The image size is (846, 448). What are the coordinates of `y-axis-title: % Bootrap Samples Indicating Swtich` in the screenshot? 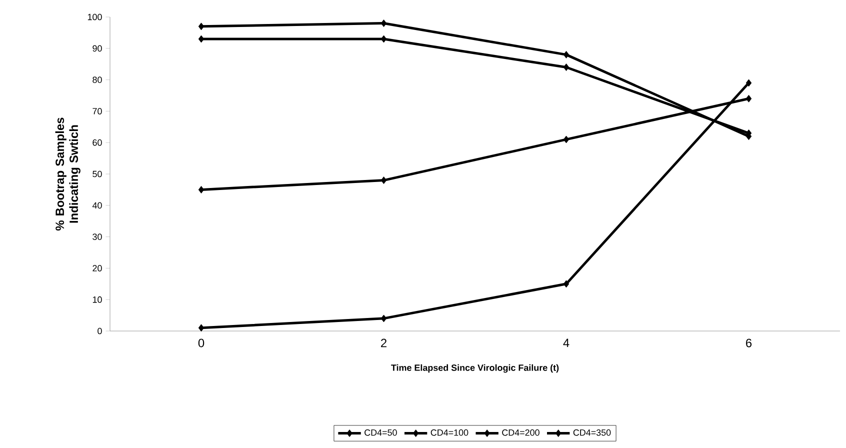 It's located at (67, 174).